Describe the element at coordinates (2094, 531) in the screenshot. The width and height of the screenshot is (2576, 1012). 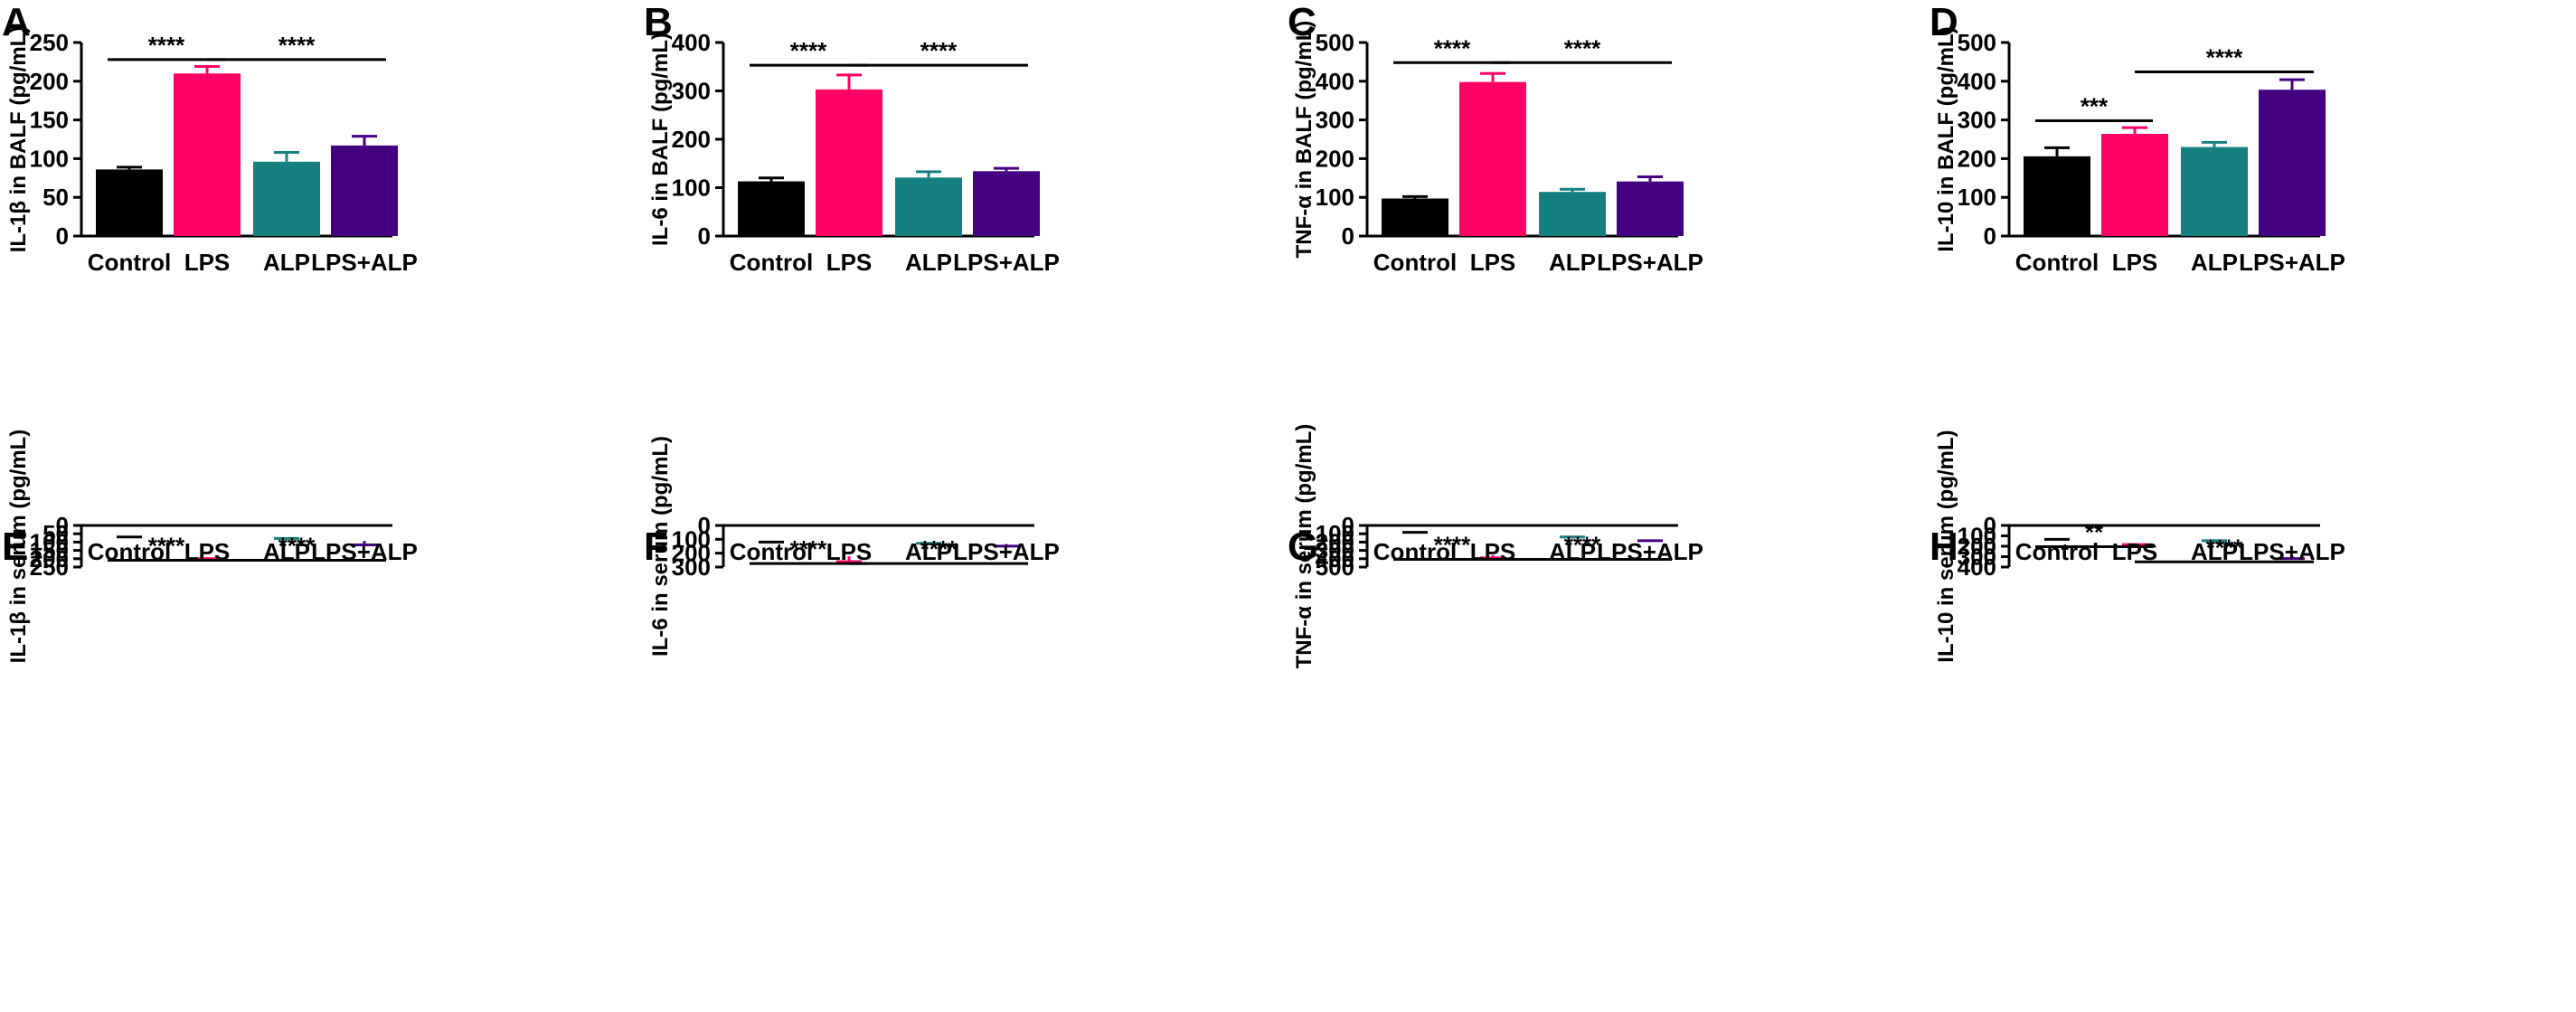
I see `significance-label: **` at that location.